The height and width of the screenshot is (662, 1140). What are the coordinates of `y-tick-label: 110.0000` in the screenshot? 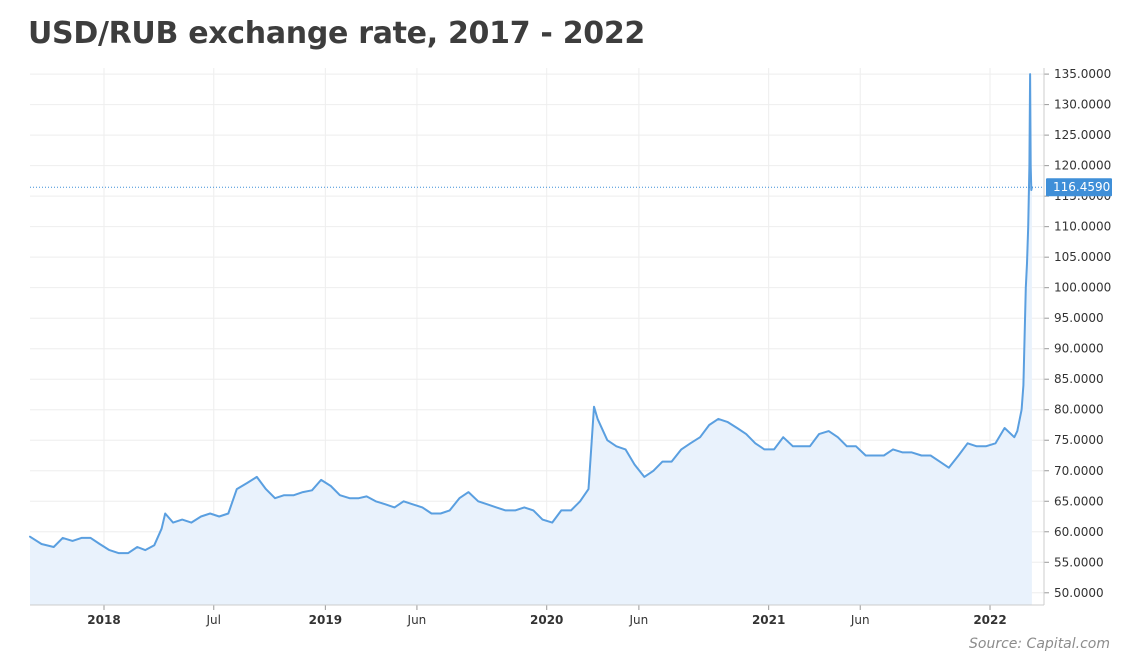 It's located at (1082, 227).